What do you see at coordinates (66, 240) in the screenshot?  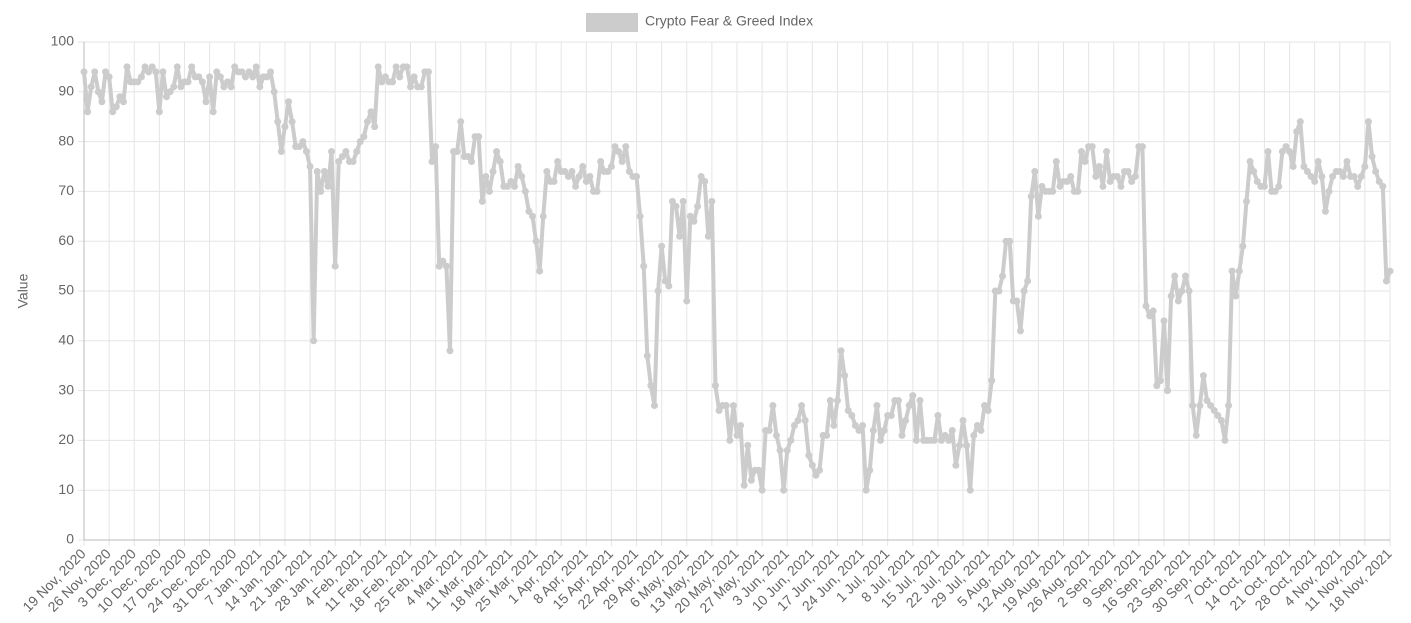 I see `y-tick-label: 60` at bounding box center [66, 240].